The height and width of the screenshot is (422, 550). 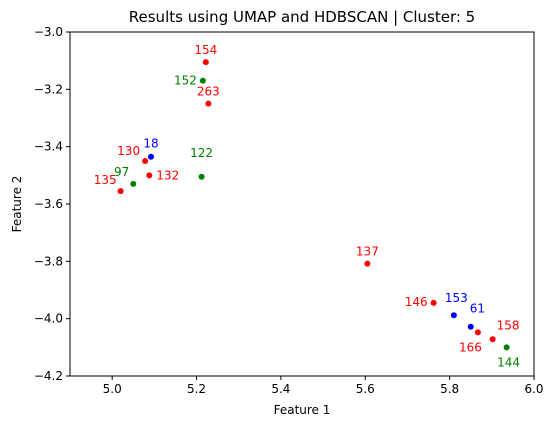 I want to click on y-tick-label: −4.0, so click(x=48, y=319).